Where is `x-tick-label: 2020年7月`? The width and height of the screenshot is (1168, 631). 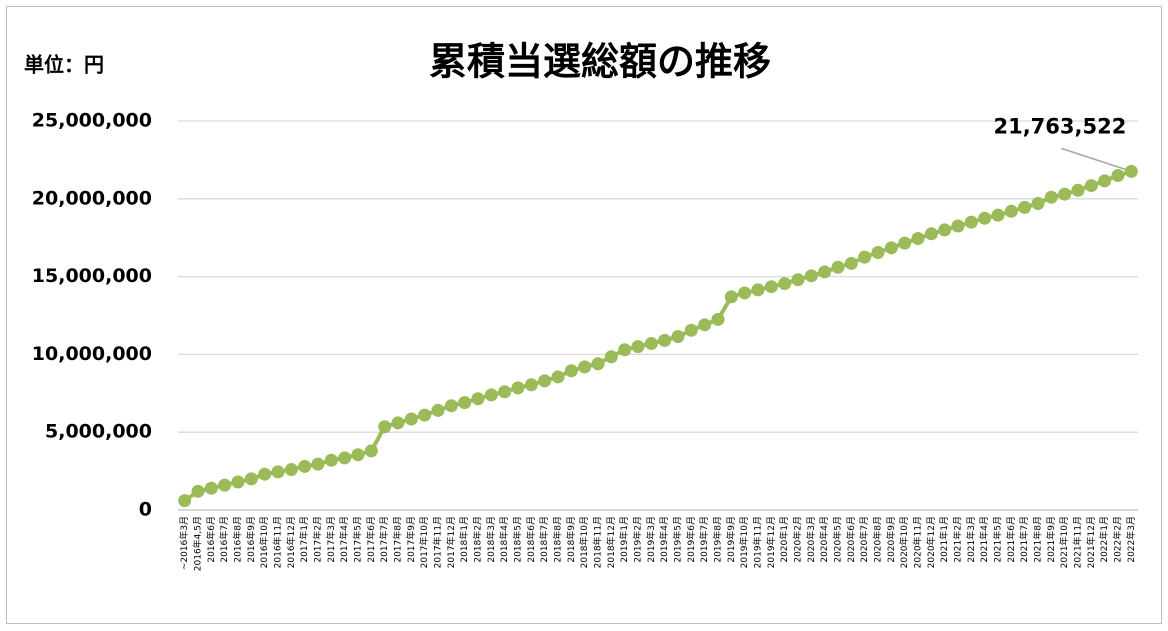
x-tick-label: 2020年7月 is located at coordinates (864, 539).